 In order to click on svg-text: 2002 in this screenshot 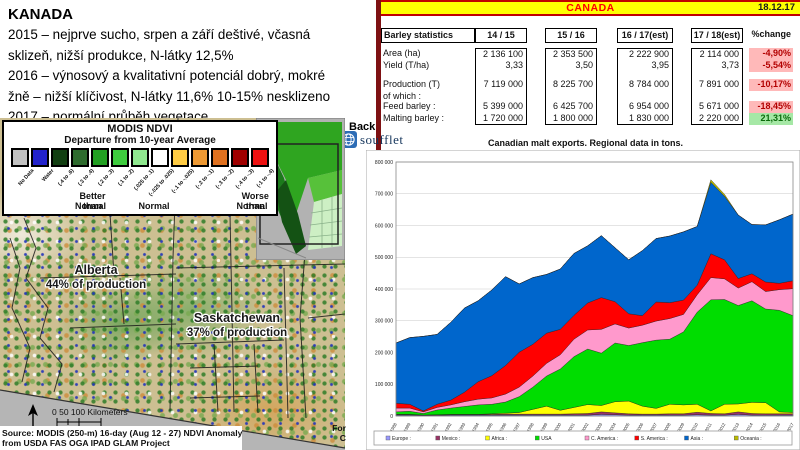, I will do `click(584, 426)`.